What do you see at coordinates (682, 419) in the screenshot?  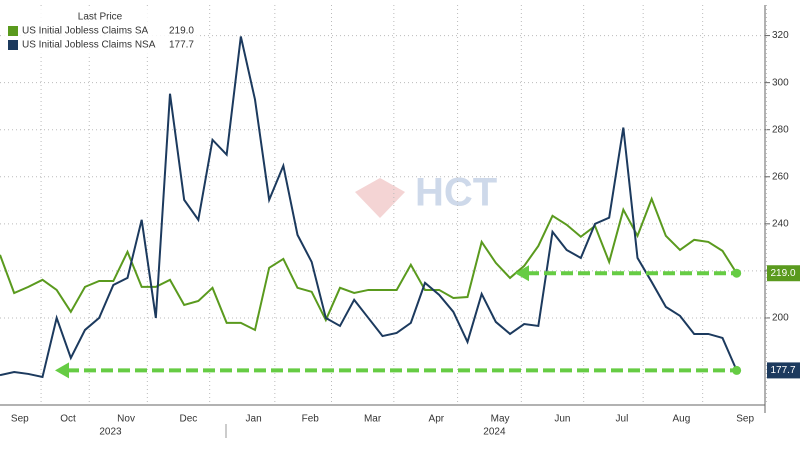 I see `x-tick-label: Aug` at bounding box center [682, 419].